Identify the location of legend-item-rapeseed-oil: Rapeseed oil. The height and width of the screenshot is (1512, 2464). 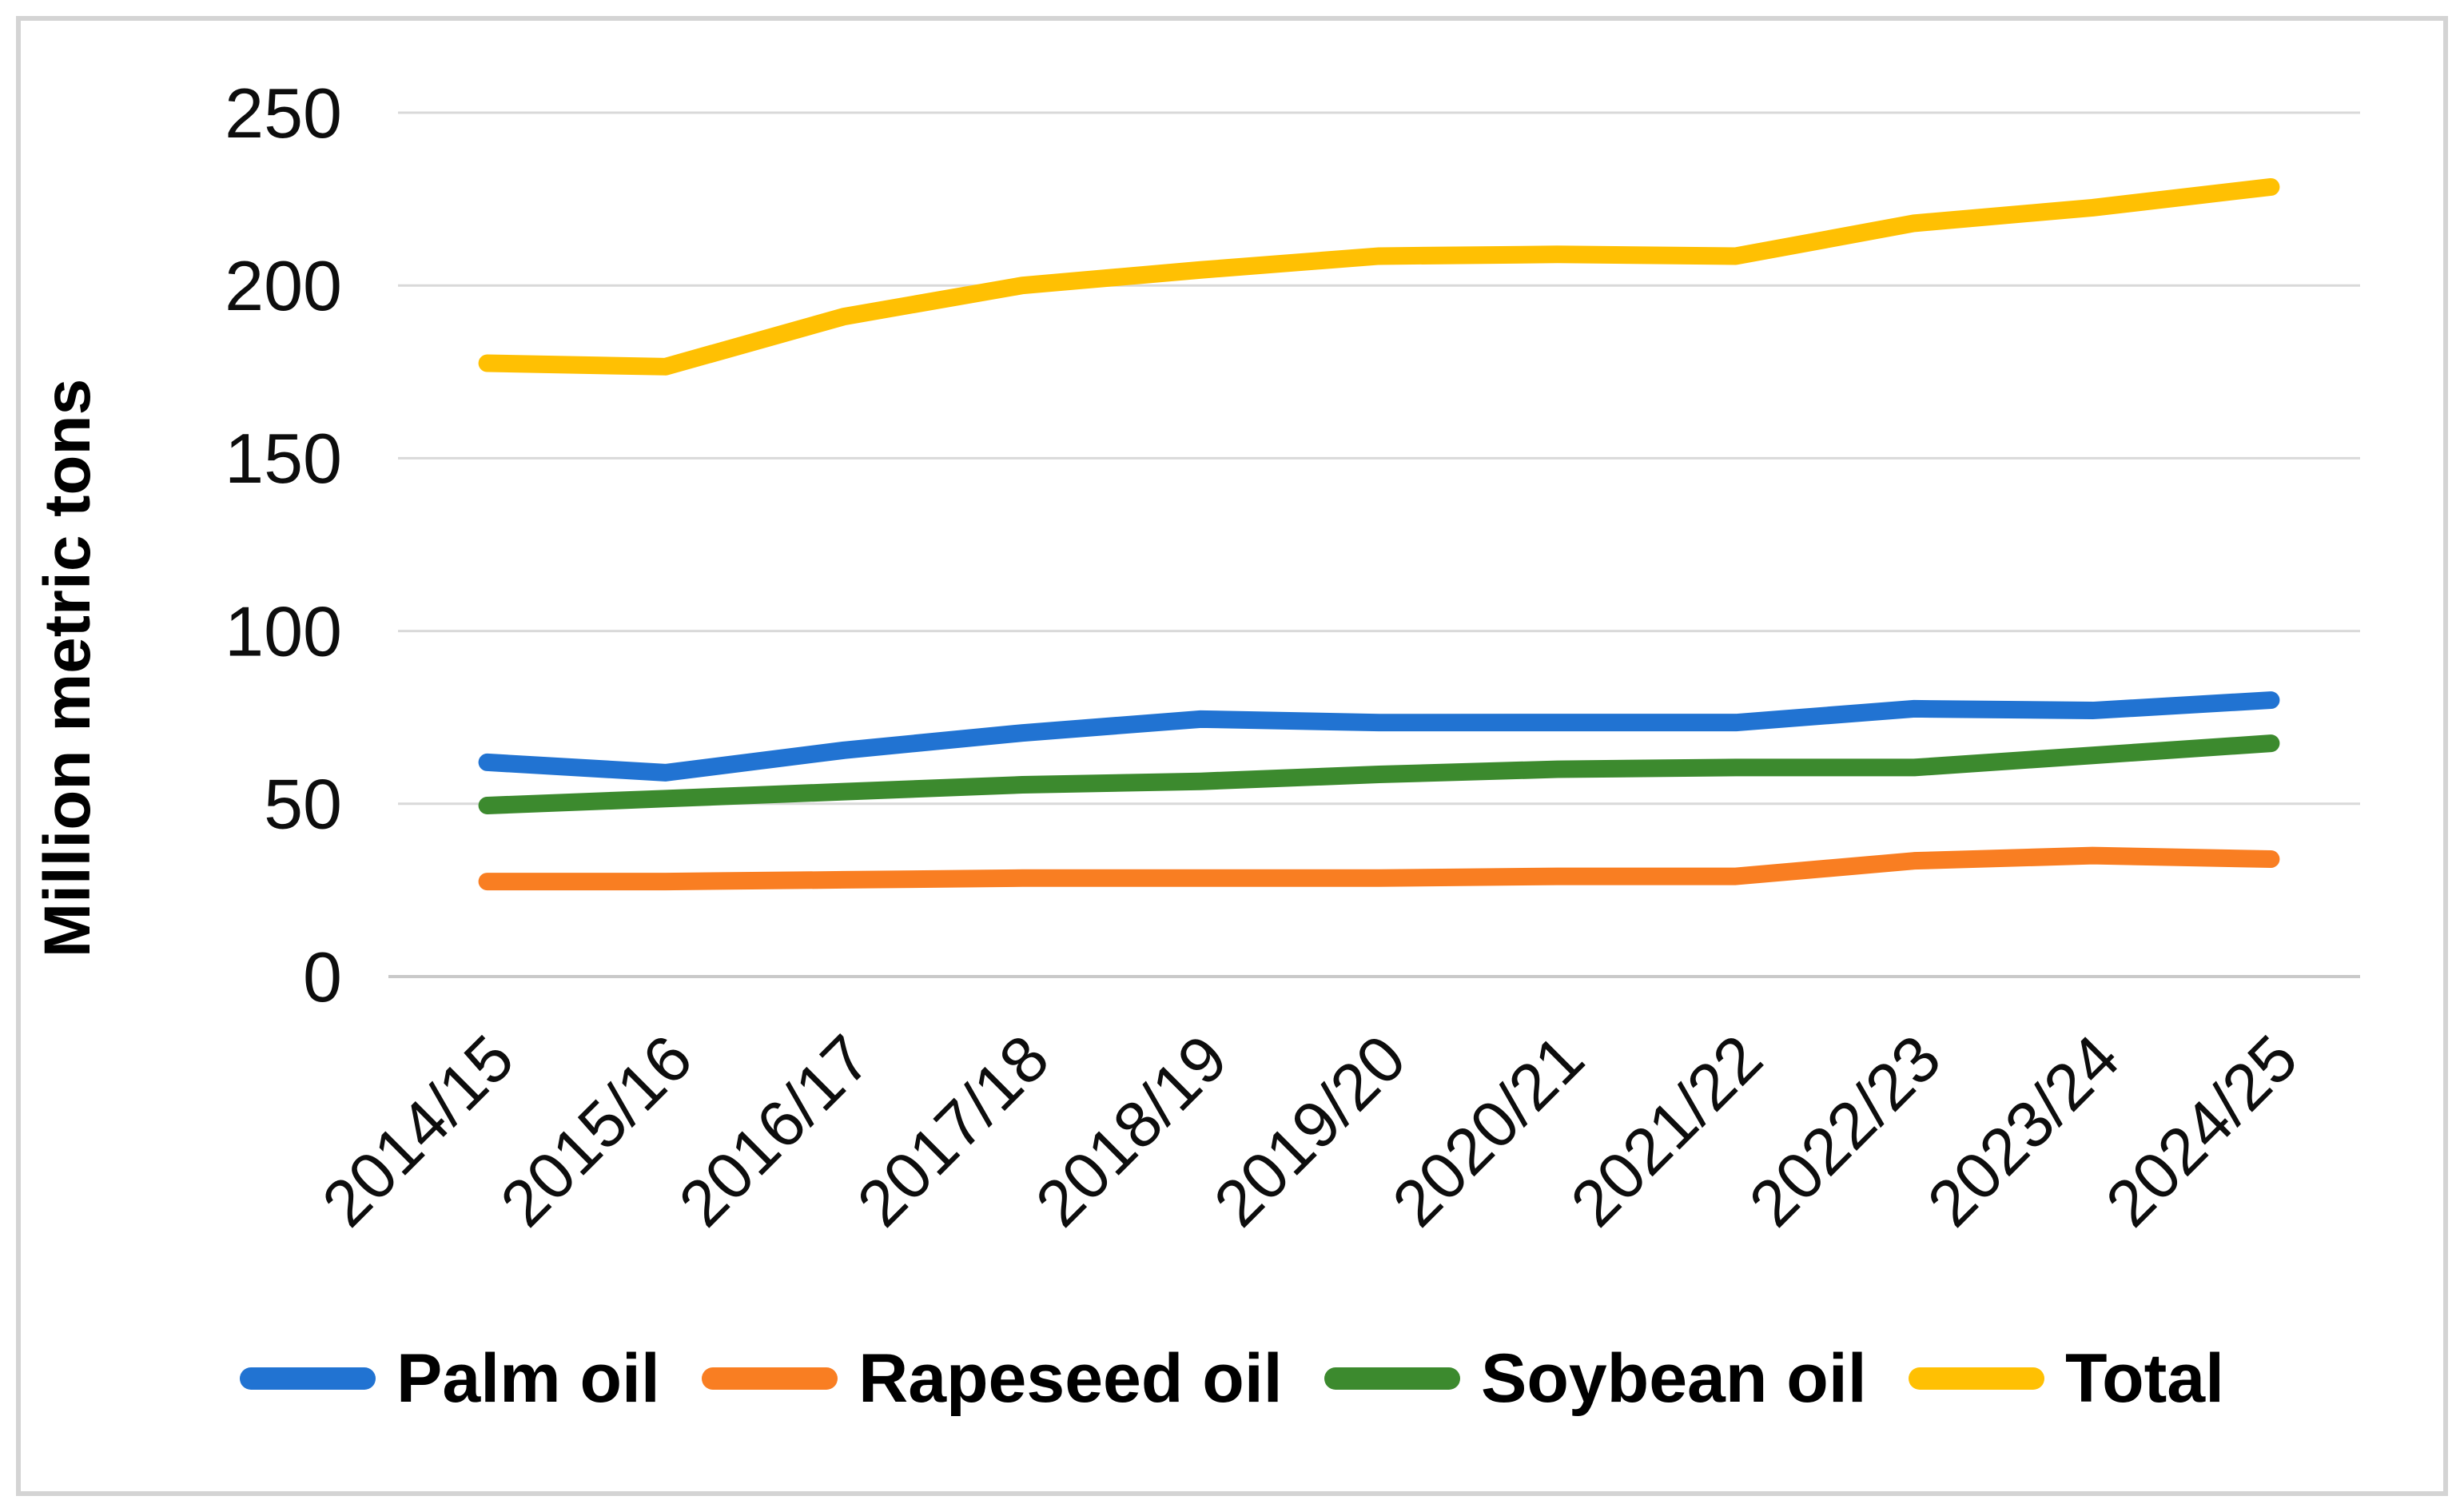
(992, 1378).